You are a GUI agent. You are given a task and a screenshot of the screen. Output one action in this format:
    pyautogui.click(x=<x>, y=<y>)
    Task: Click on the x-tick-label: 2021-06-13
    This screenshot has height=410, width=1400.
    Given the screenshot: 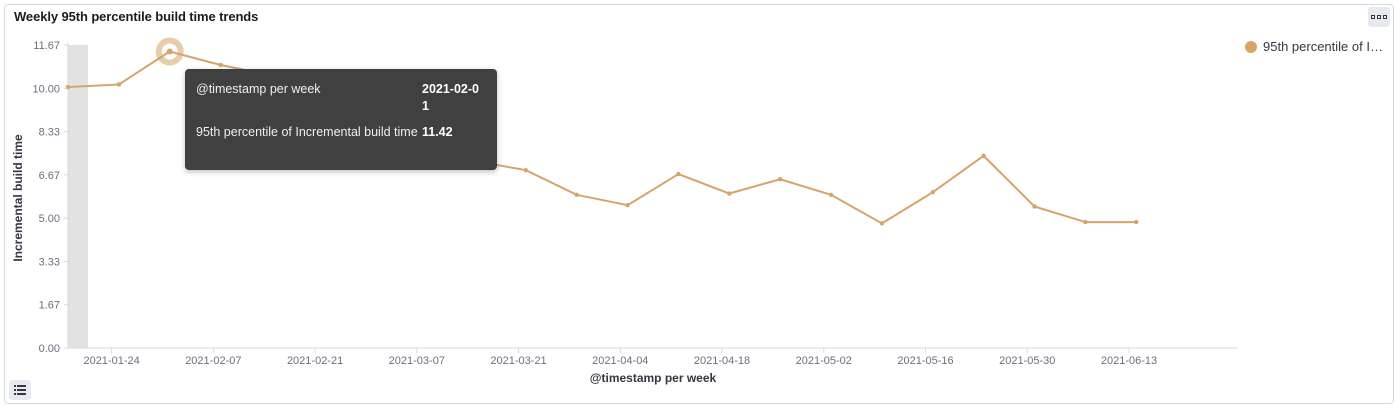 What is the action you would take?
    pyautogui.click(x=1129, y=361)
    